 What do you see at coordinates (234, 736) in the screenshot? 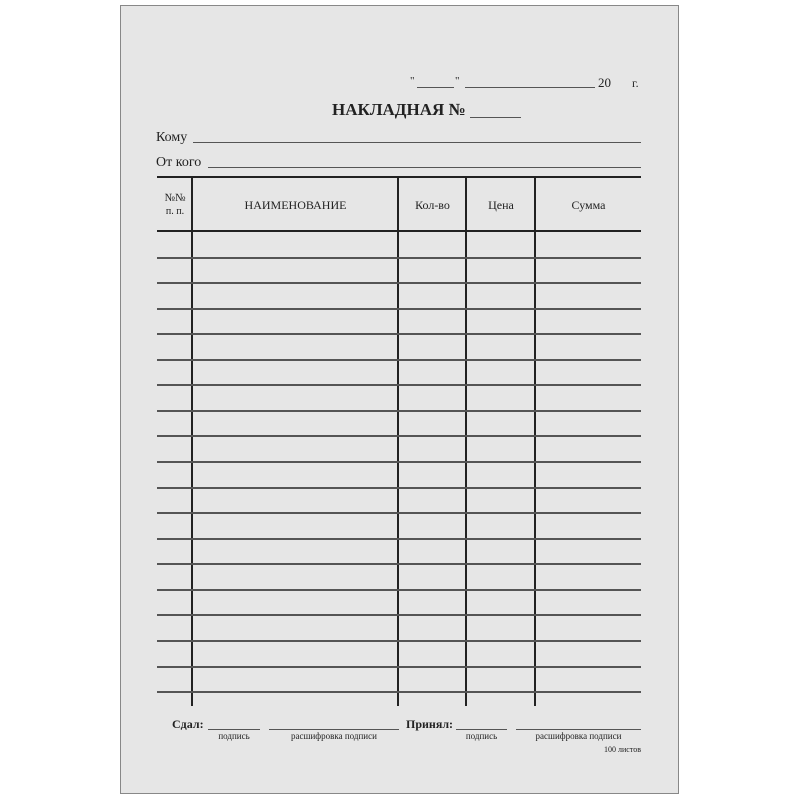
I see `handed-signature-caption: подпись` at bounding box center [234, 736].